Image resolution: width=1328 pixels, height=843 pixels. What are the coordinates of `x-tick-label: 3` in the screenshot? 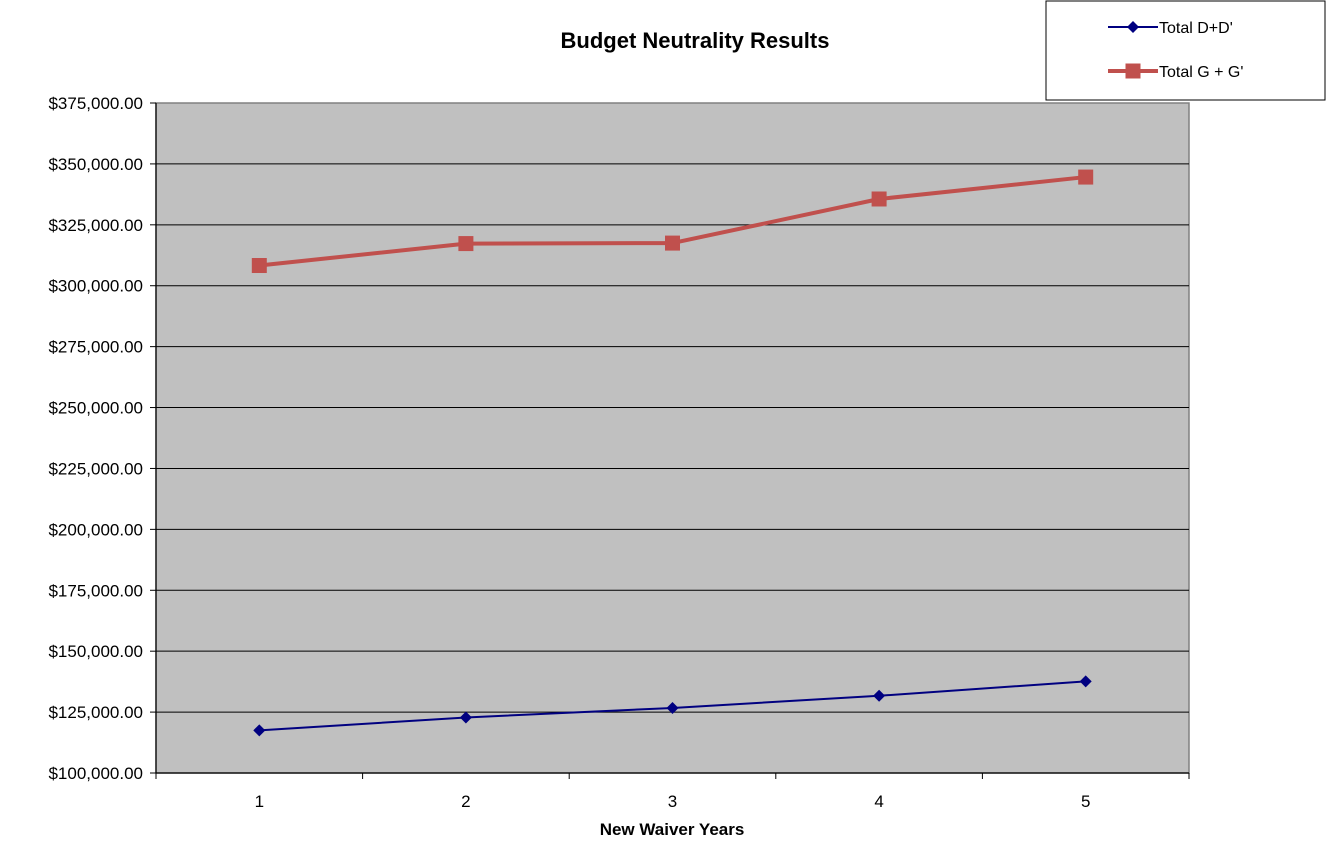 It's located at (672, 801).